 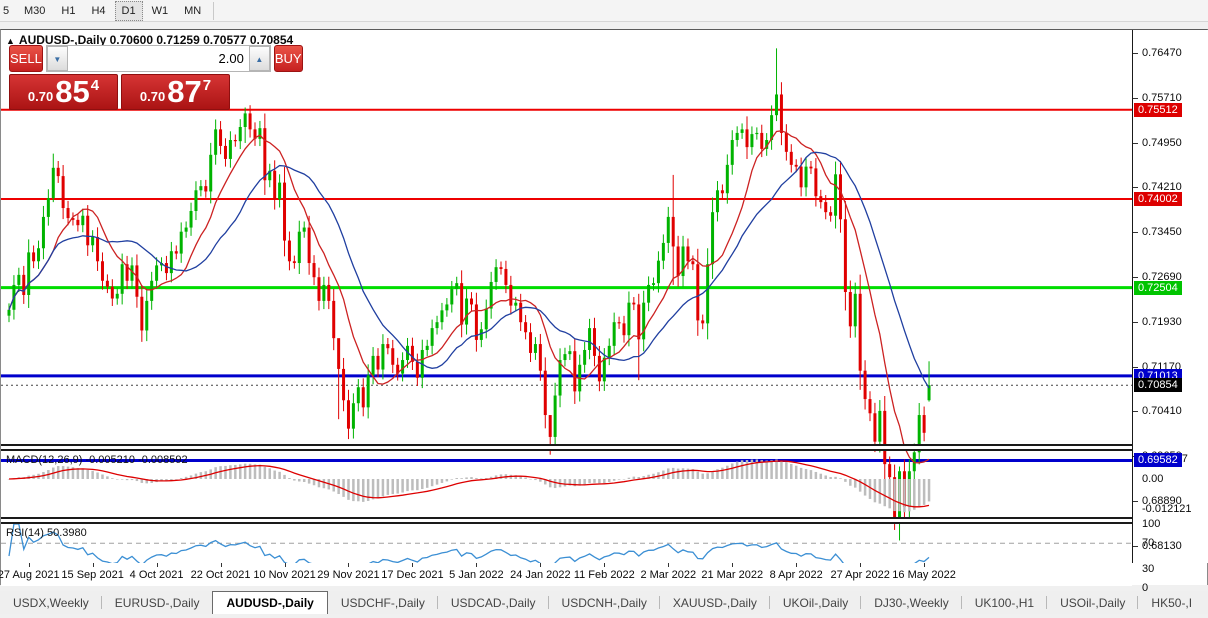 What do you see at coordinates (98, 10) in the screenshot?
I see `timeframe-button-h4: H4` at bounding box center [98, 10].